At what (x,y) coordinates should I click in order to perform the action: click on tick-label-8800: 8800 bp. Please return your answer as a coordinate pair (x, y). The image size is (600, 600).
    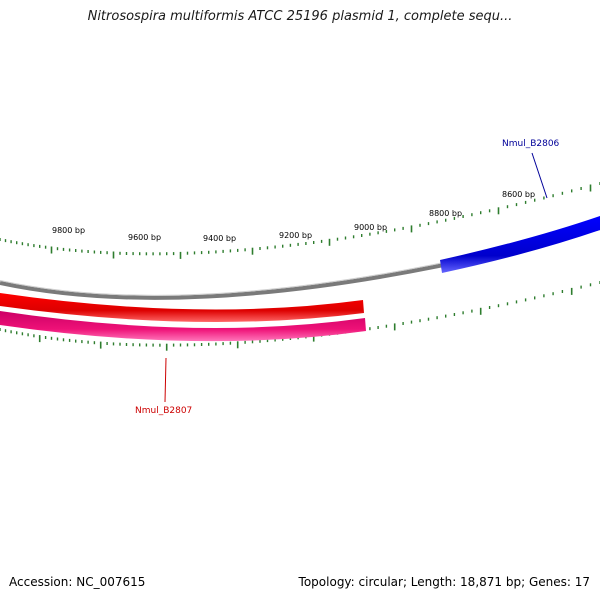
    Looking at the image, I should click on (445, 213).